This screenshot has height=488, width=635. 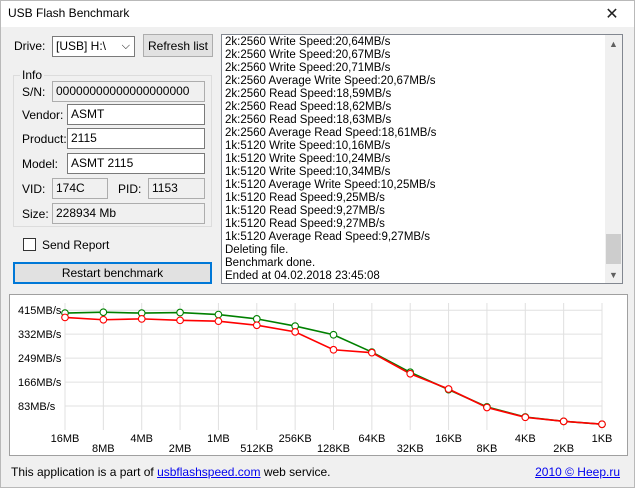 What do you see at coordinates (40, 383) in the screenshot?
I see `y-tick-label: 166MB/s` at bounding box center [40, 383].